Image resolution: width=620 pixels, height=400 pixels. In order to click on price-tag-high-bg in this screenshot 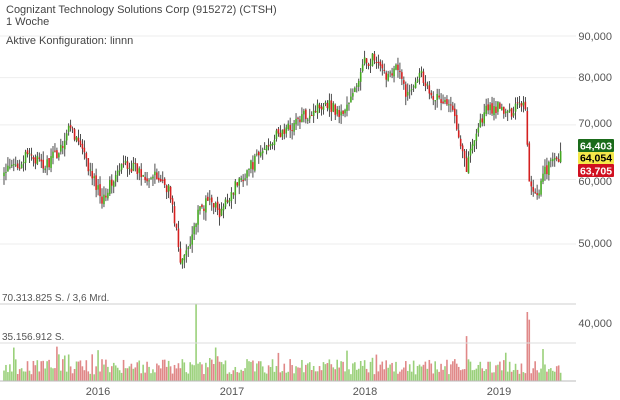, I will do `click(596, 145)`.